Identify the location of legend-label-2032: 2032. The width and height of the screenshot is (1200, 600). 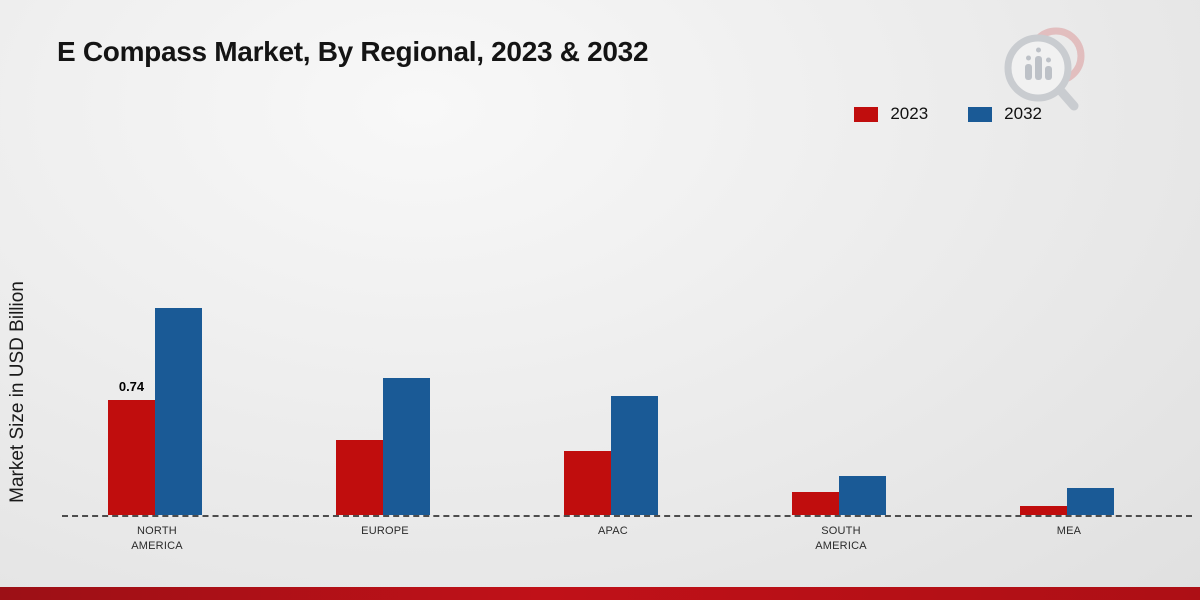
(1023, 113).